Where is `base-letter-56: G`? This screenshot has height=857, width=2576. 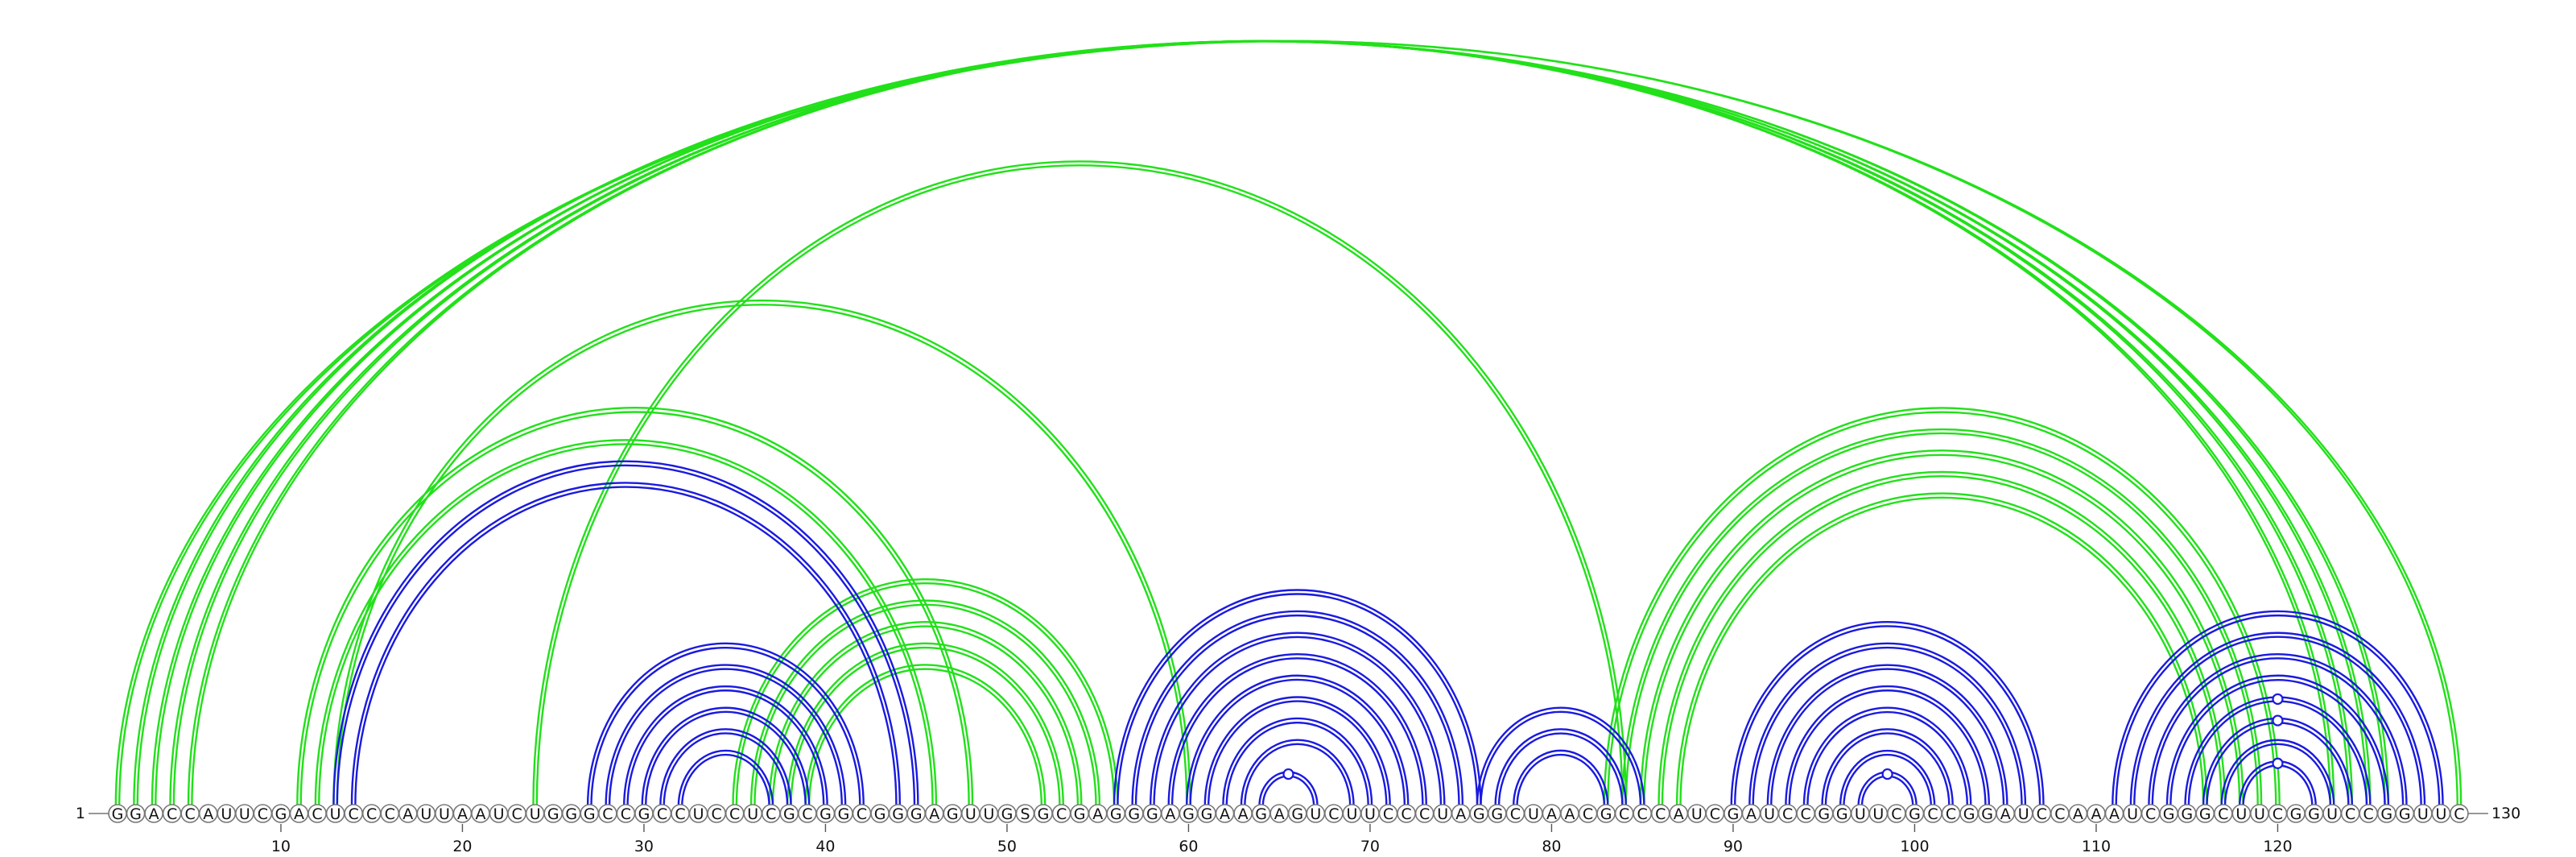
base-letter-56: G is located at coordinates (1116, 814).